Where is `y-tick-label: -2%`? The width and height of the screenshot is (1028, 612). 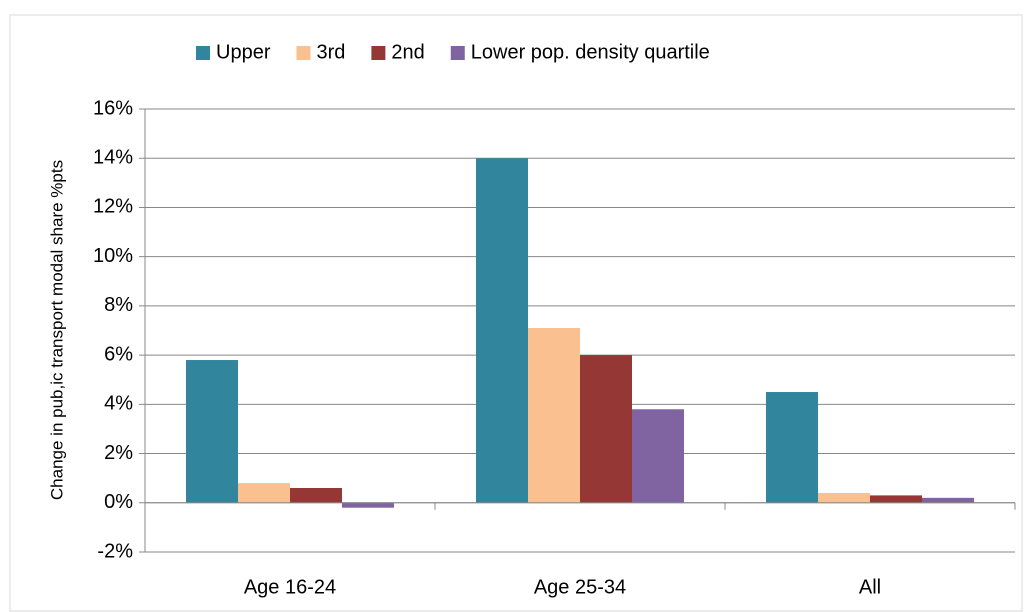 y-tick-label: -2% is located at coordinates (115, 551).